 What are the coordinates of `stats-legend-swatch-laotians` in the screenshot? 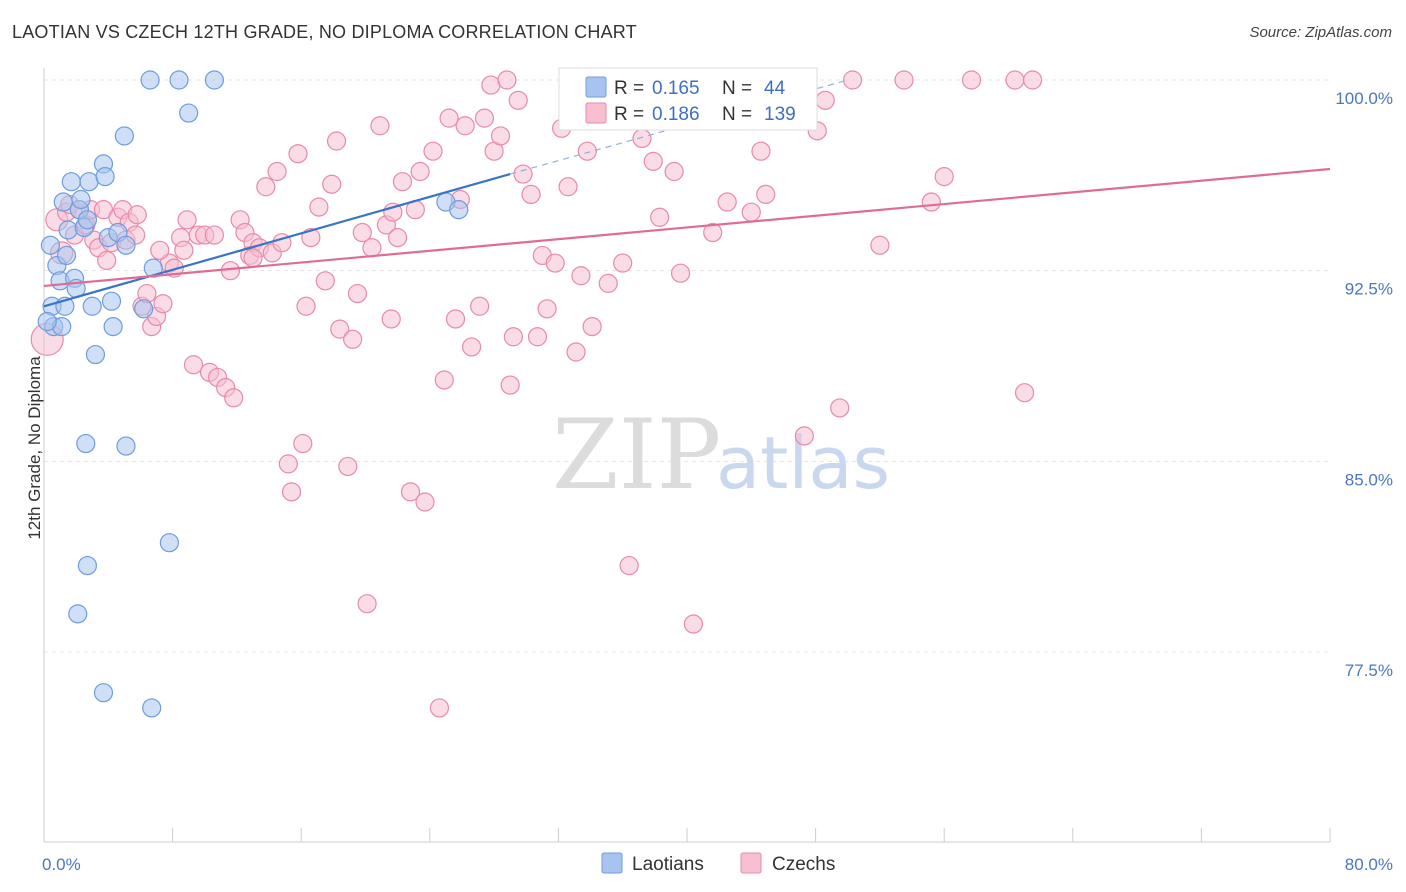 It's located at (596, 87).